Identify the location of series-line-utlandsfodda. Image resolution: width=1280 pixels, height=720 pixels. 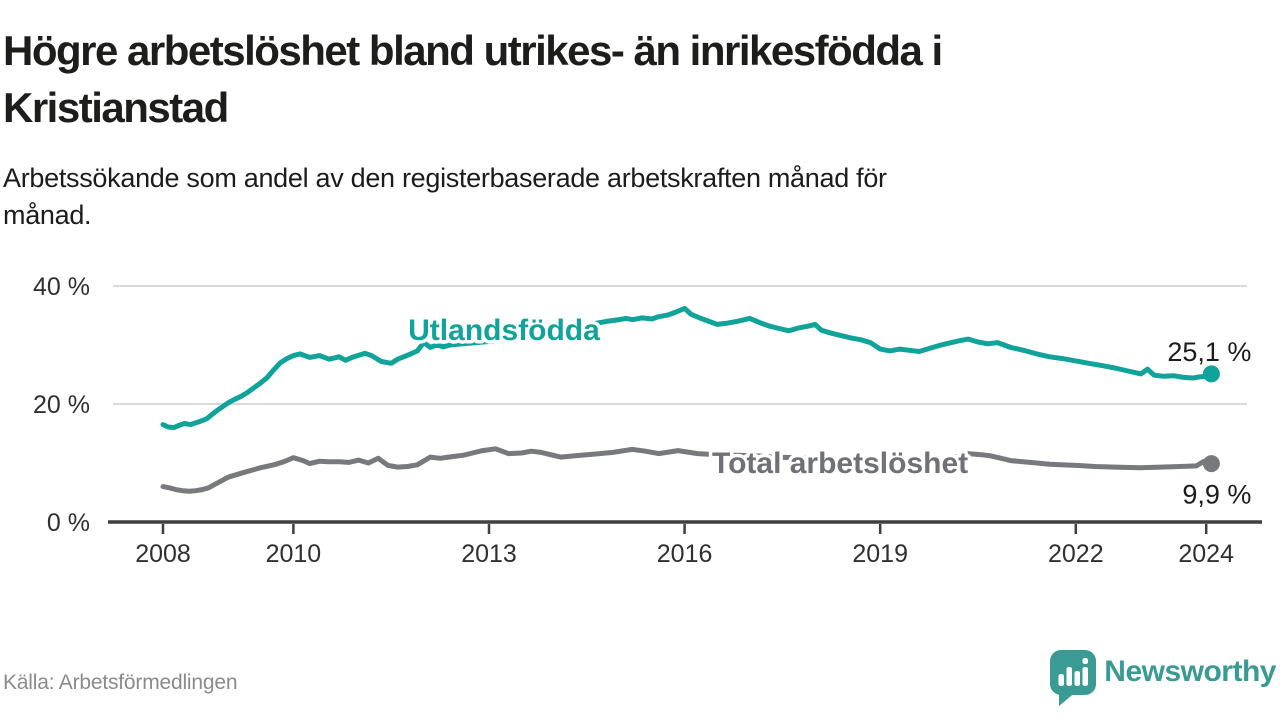
(687, 368).